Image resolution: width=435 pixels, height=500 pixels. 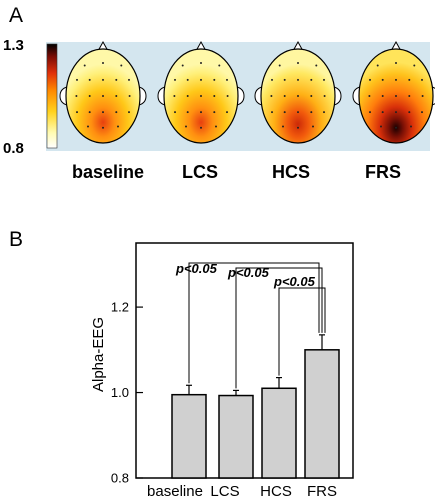 What do you see at coordinates (16, 15) in the screenshot?
I see `panel-a-label: A` at bounding box center [16, 15].